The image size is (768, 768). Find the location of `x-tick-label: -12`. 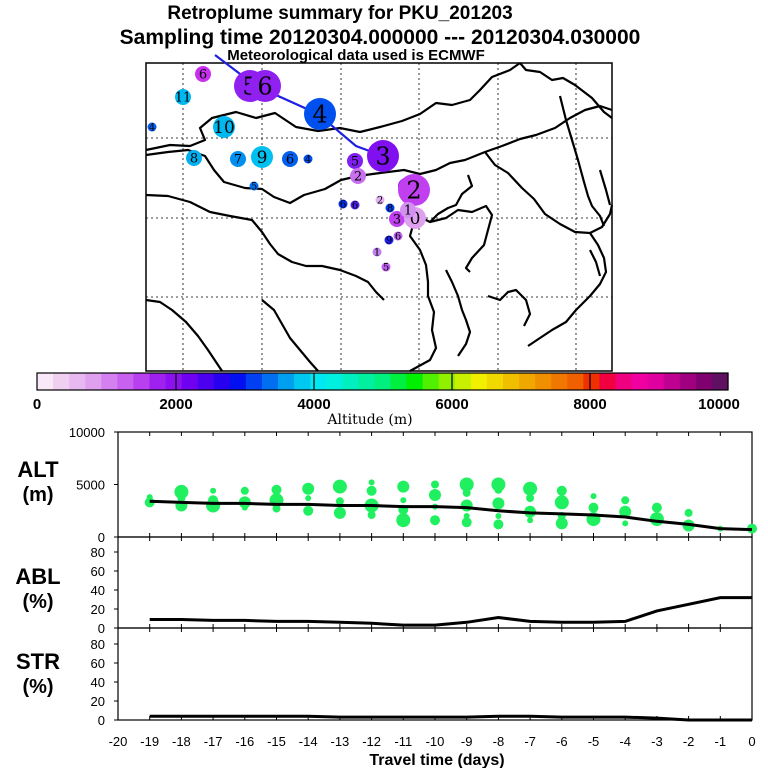

x-tick-label: -12 is located at coordinates (371, 741).